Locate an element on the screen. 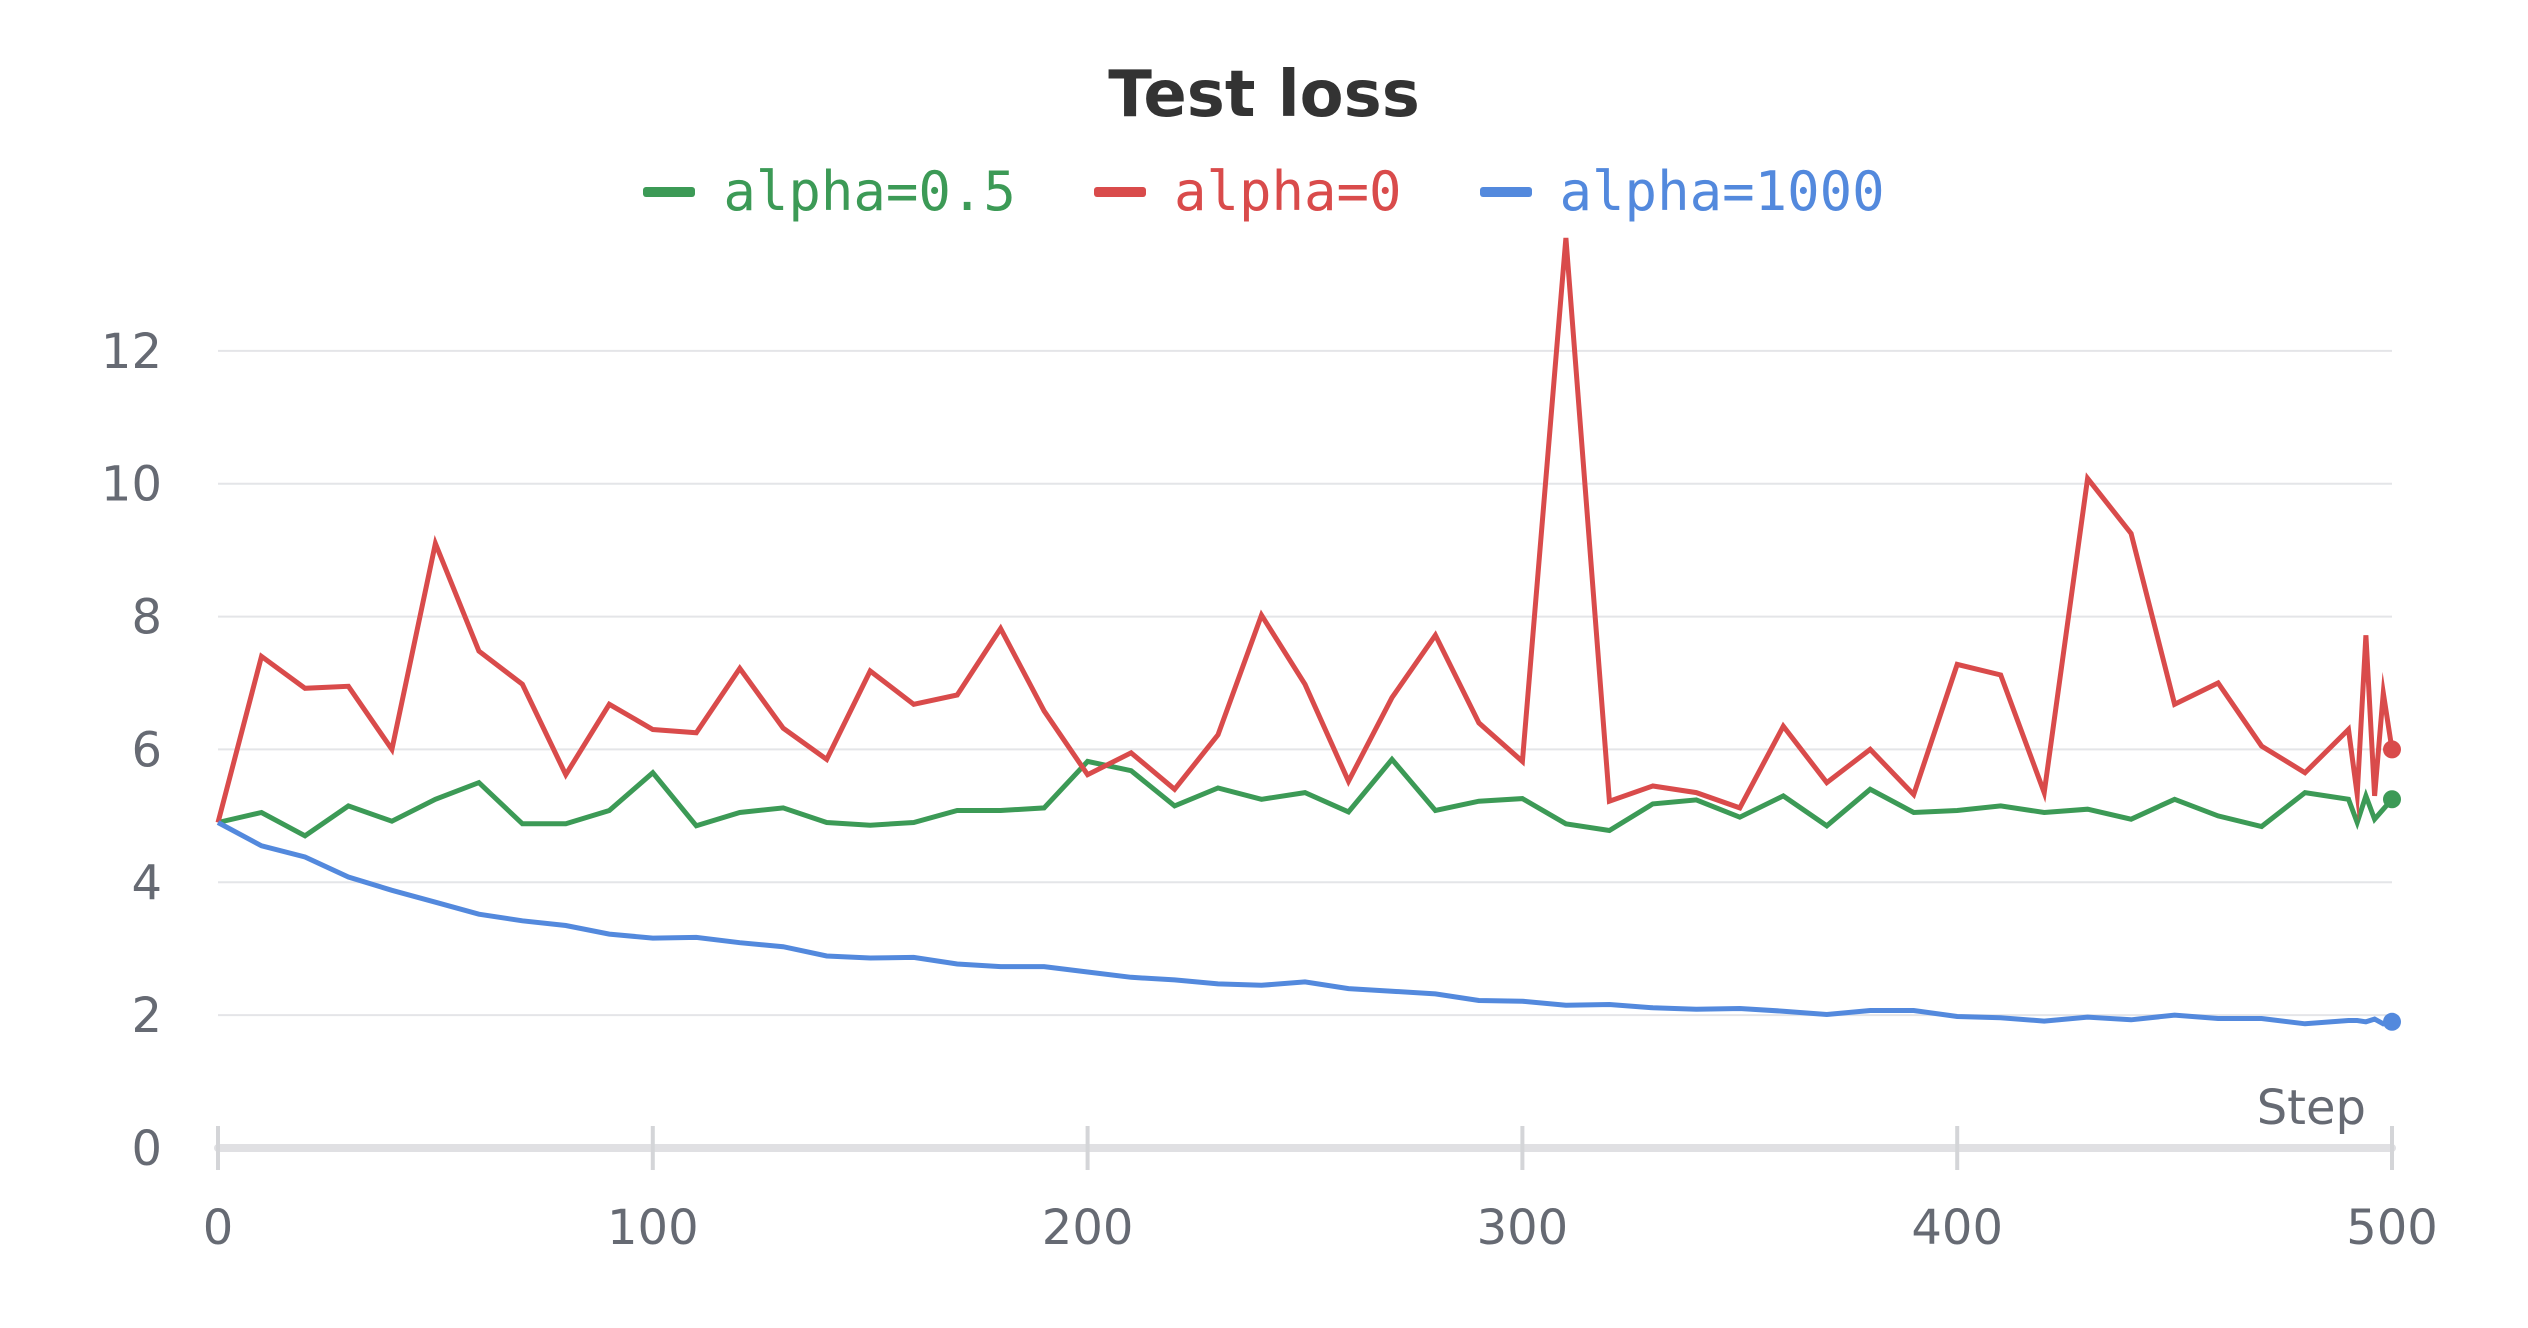  y-tick-label: 8 is located at coordinates (146, 618).